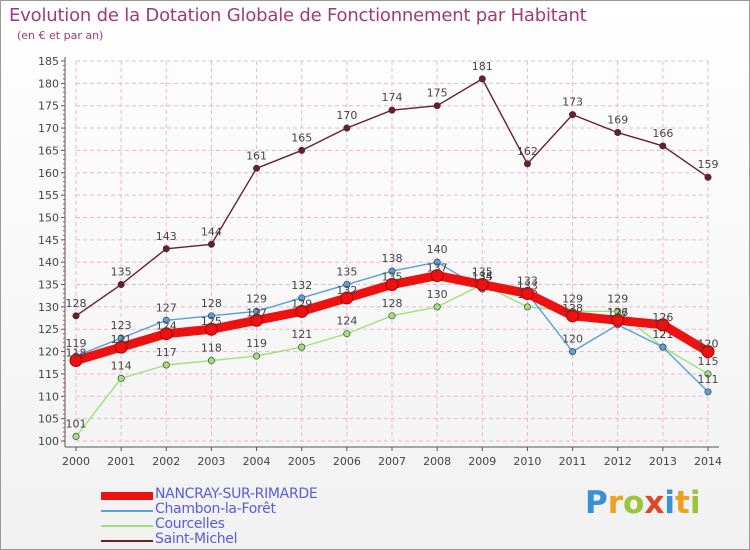  What do you see at coordinates (48, 106) in the screenshot?
I see `y-tick-label: 175` at bounding box center [48, 106].